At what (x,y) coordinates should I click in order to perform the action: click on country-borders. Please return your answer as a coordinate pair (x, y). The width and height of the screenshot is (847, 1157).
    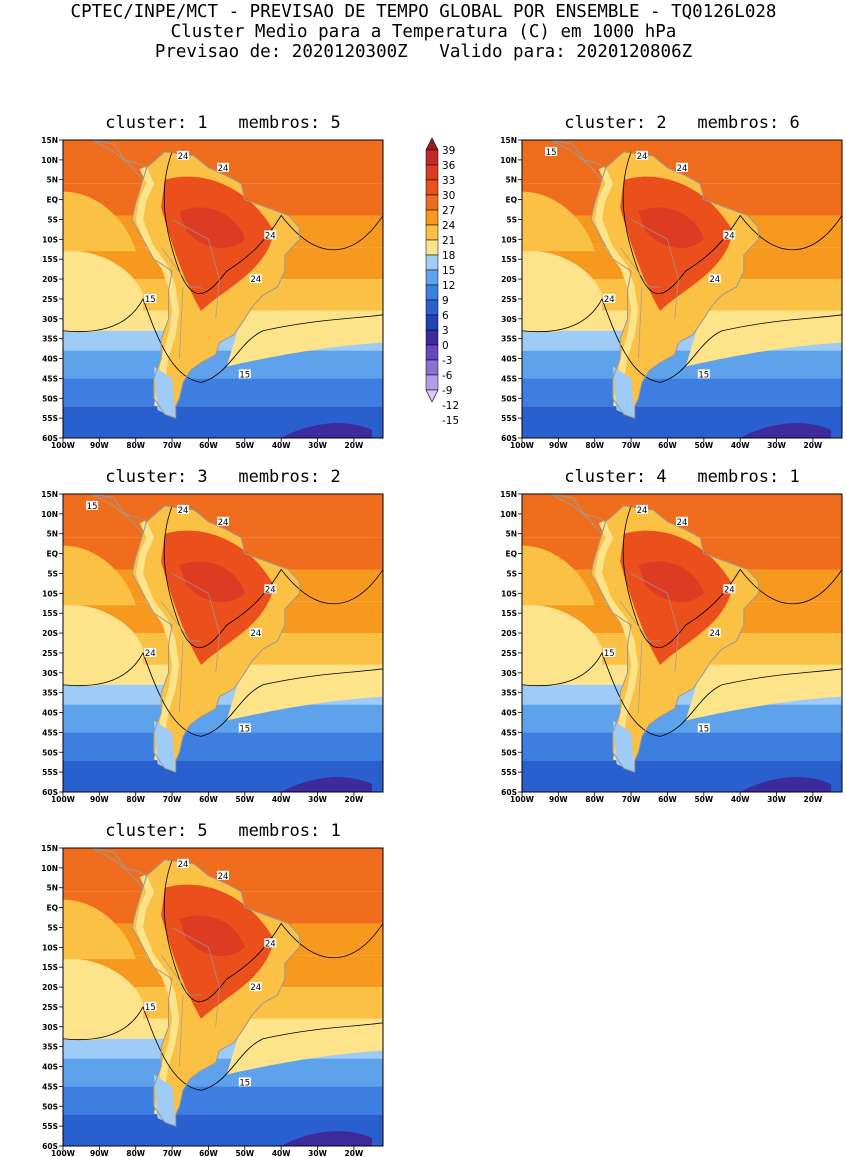
    Looking at the image, I should click on (649, 289).